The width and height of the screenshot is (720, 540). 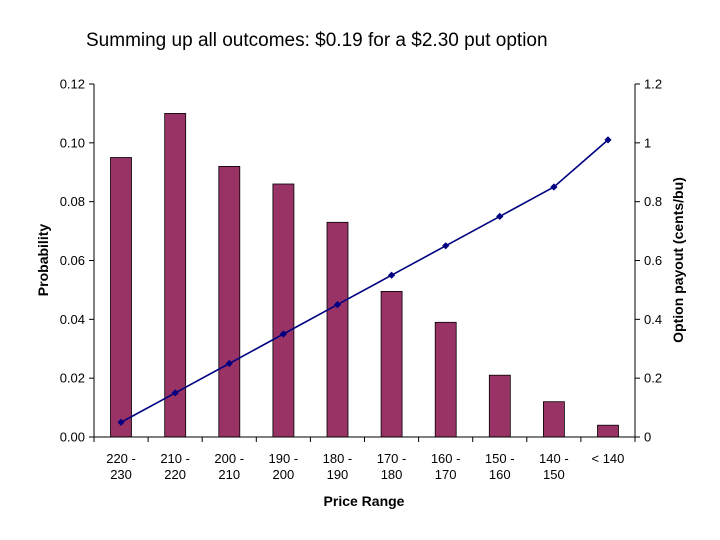 I want to click on y-axis-label: Probability, so click(x=43, y=260).